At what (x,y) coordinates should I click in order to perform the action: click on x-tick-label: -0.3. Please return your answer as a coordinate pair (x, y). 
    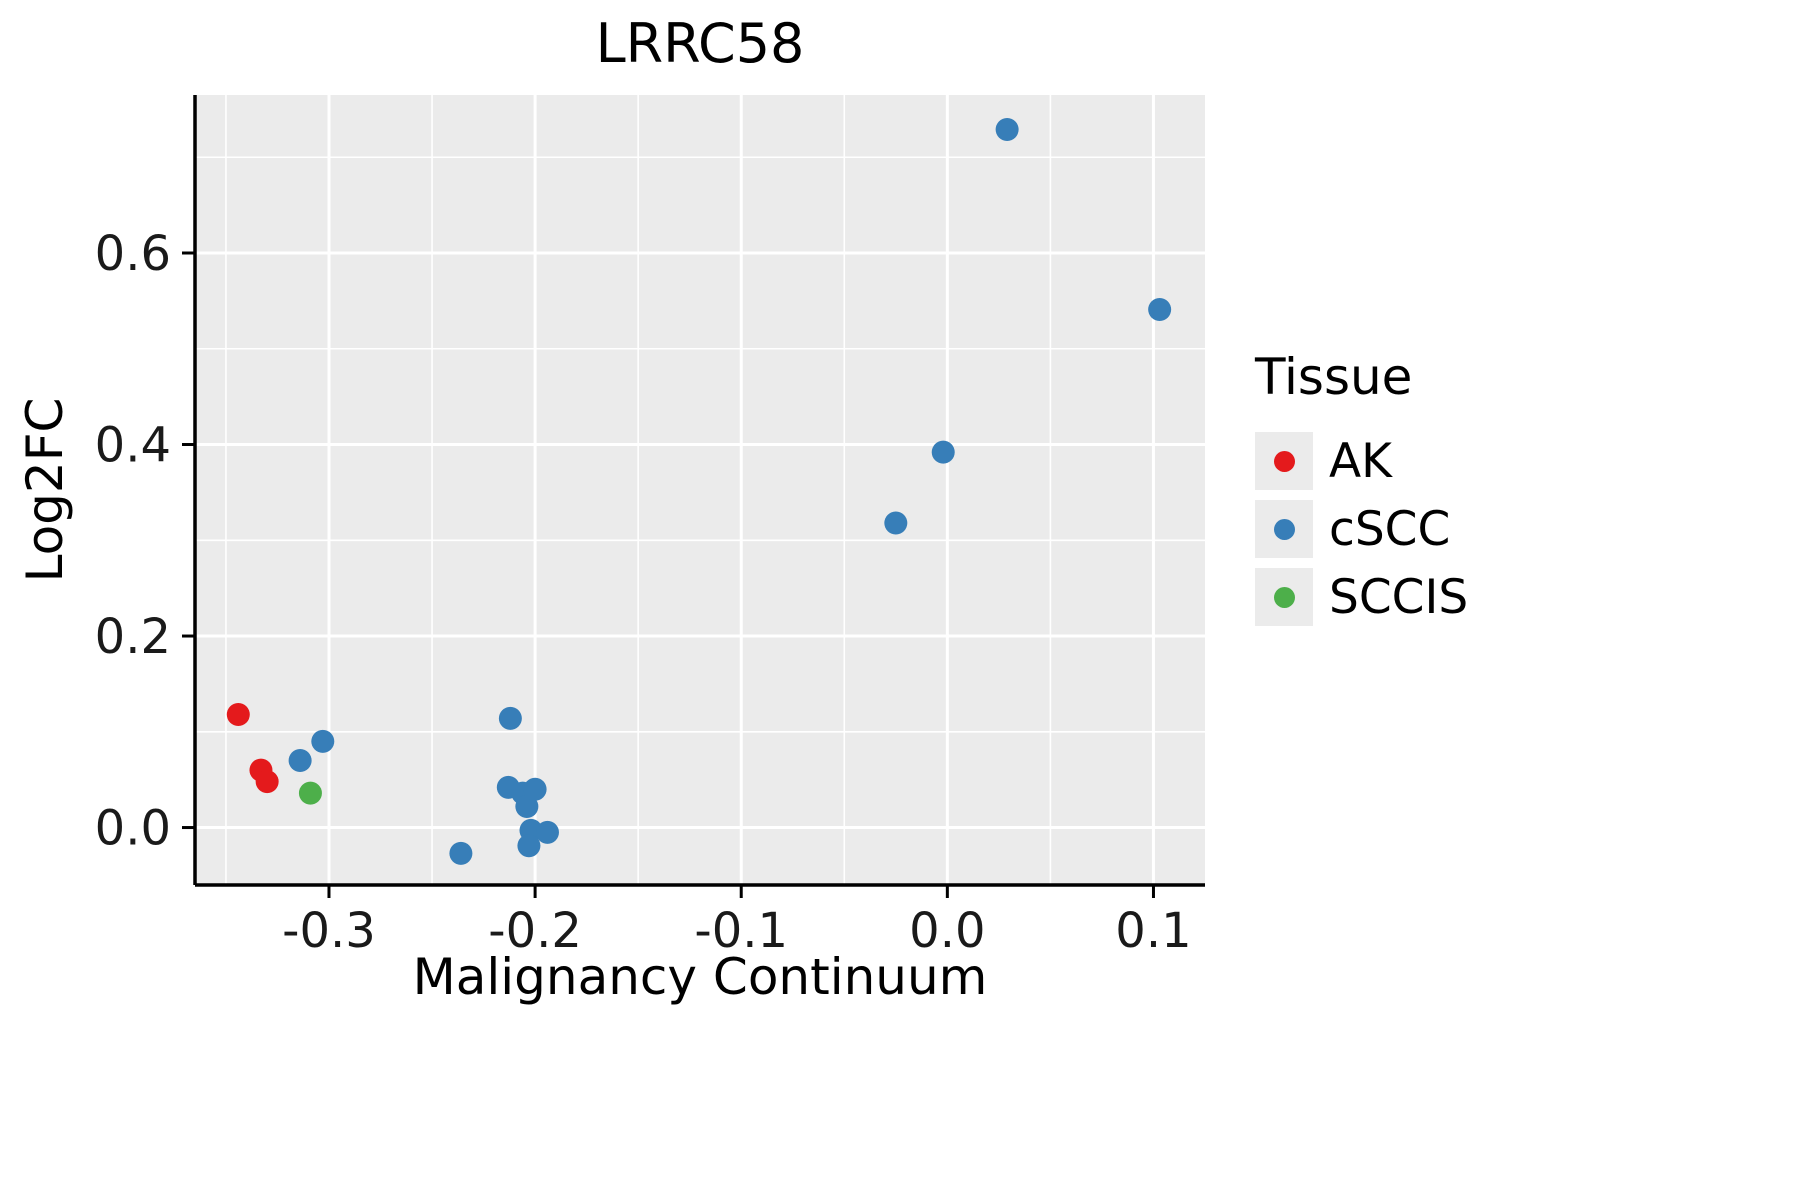
    Looking at the image, I should click on (329, 931).